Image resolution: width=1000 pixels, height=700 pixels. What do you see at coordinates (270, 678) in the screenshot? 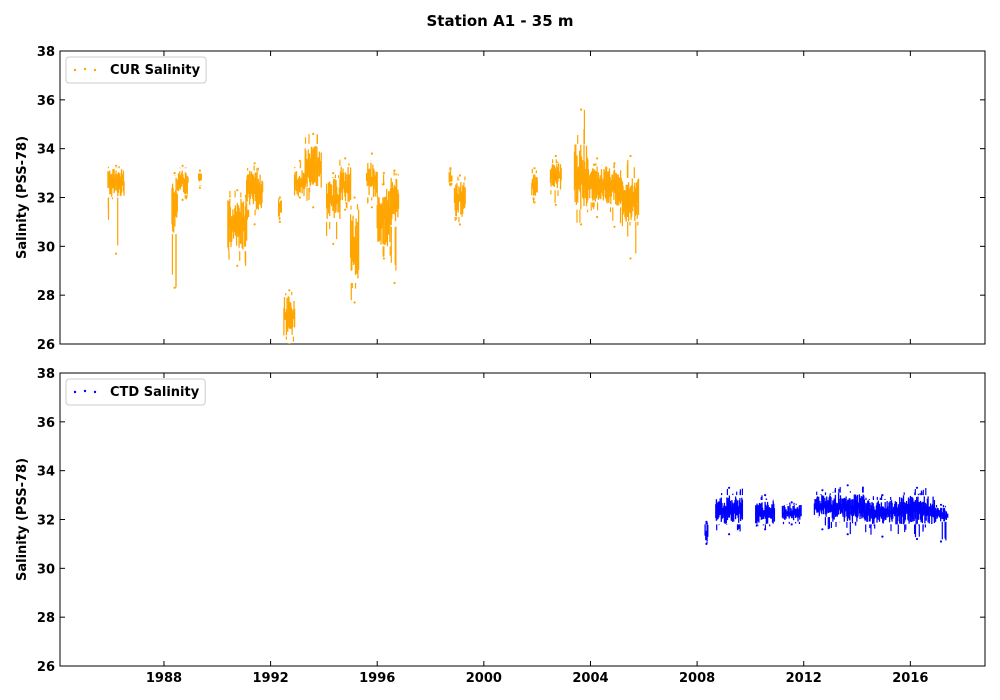
I see `x-tick-label: 1992` at bounding box center [270, 678].